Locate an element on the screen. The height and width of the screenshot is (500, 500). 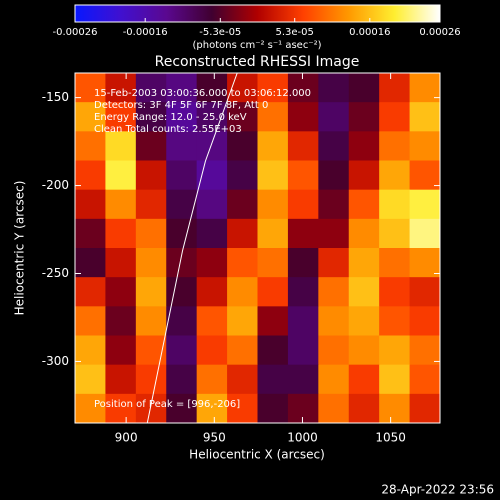
limb-line is located at coordinates (192, 248).